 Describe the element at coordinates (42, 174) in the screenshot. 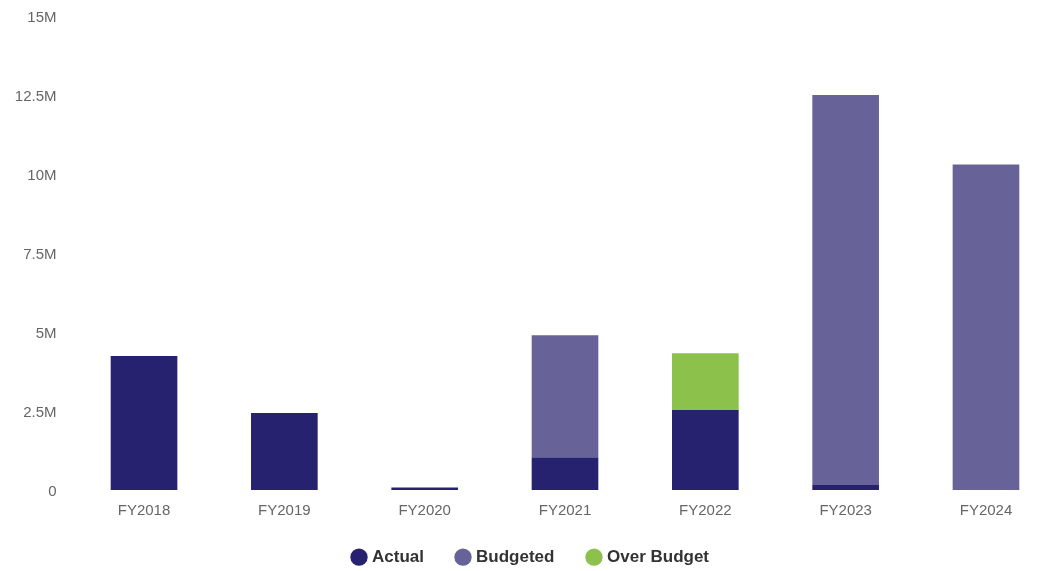

I see `y-tick-label: 10M` at that location.